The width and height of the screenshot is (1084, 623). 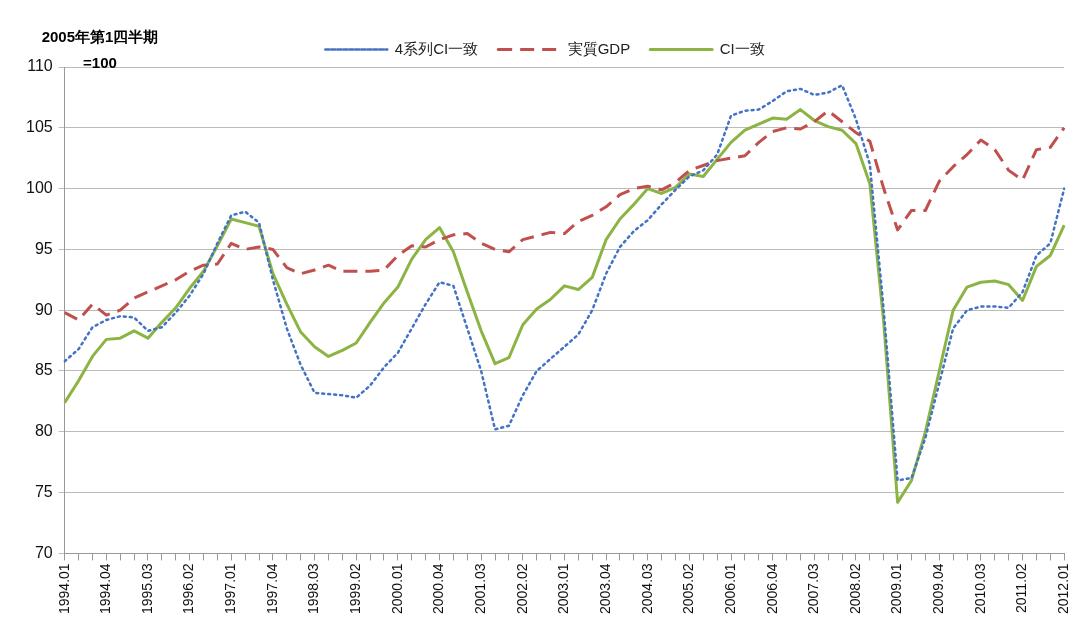 I want to click on x-tick-label: 2009.04, so click(x=938, y=588).